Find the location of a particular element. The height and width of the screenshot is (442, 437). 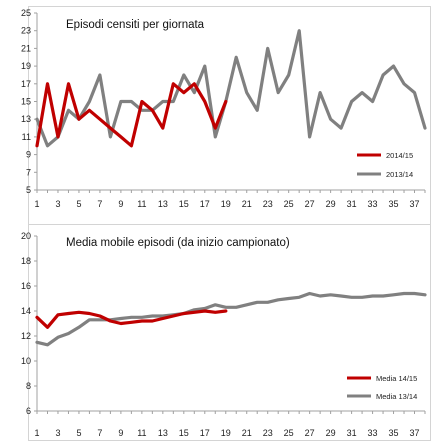

legend-label-2013-14: 2013/14 is located at coordinates (399, 174).